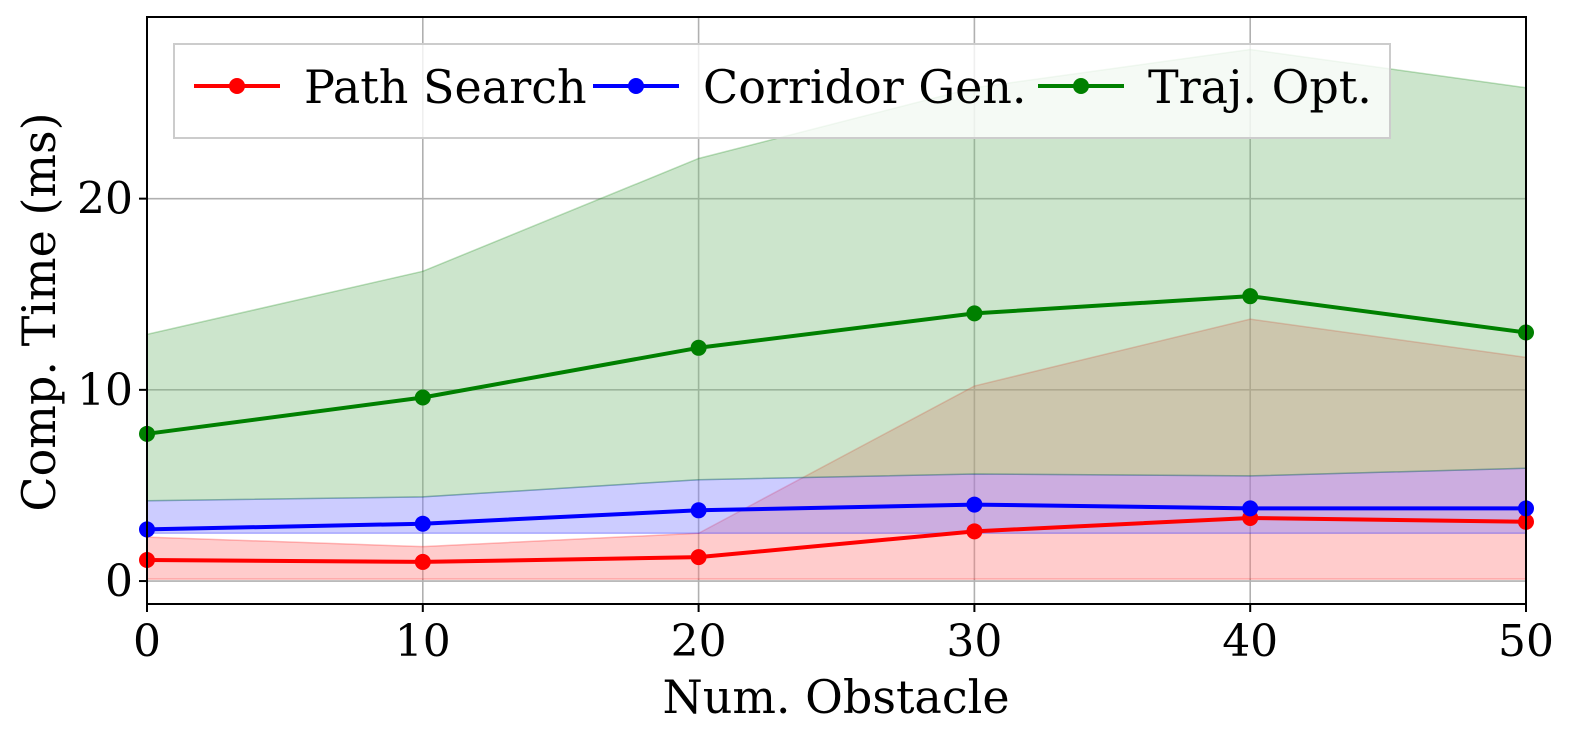 The height and width of the screenshot is (745, 1577). I want to click on x-tick-label: 10, so click(423, 641).